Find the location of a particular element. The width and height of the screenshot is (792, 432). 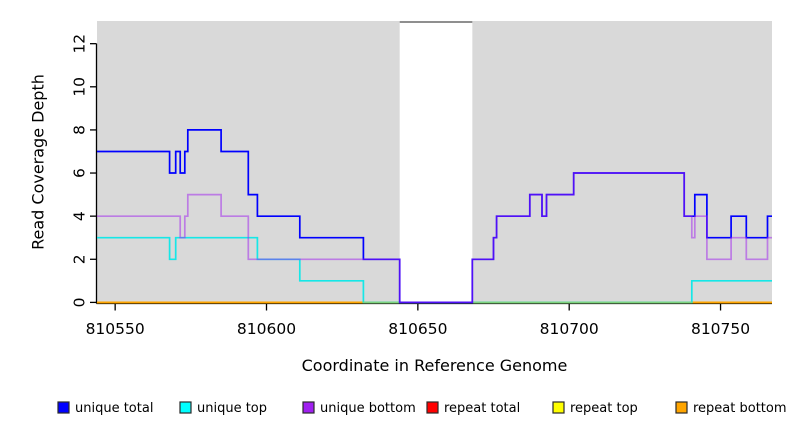

legend-swatch-repeat-total is located at coordinates (432, 407).